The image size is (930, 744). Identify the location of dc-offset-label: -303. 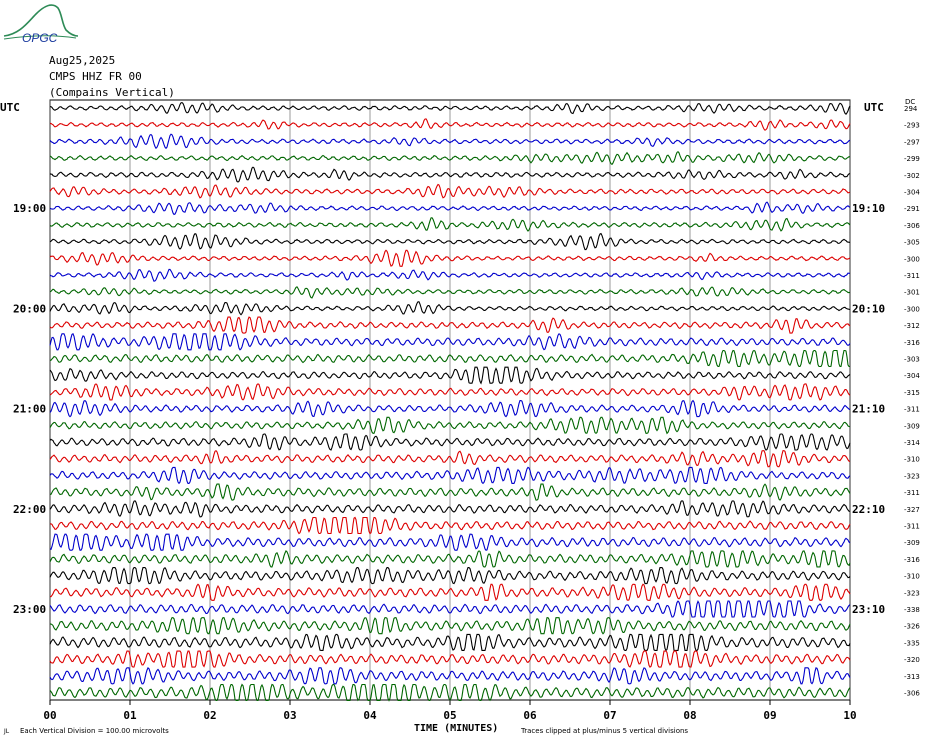
(912, 360).